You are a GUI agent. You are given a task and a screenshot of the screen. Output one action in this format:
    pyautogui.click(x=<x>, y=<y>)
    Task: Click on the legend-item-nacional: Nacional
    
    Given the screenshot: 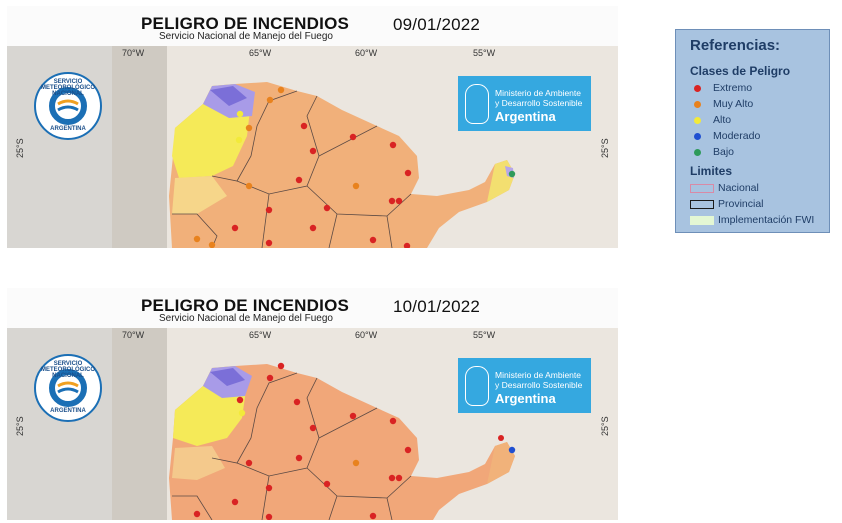 What is the action you would take?
    pyautogui.click(x=724, y=188)
    